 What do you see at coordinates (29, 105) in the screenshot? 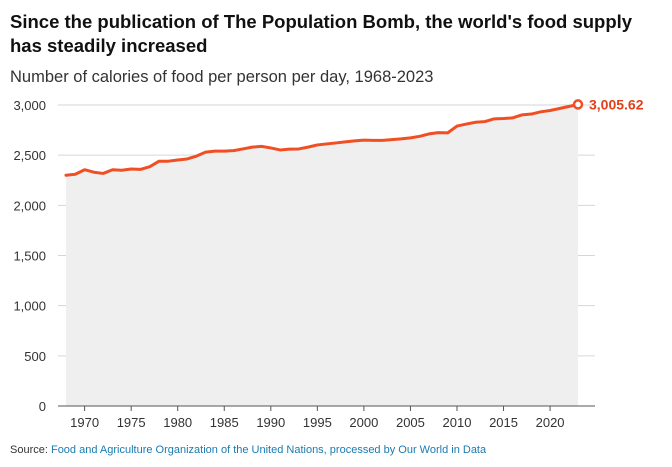
I see `y-tick-label: 3,000` at bounding box center [29, 105].